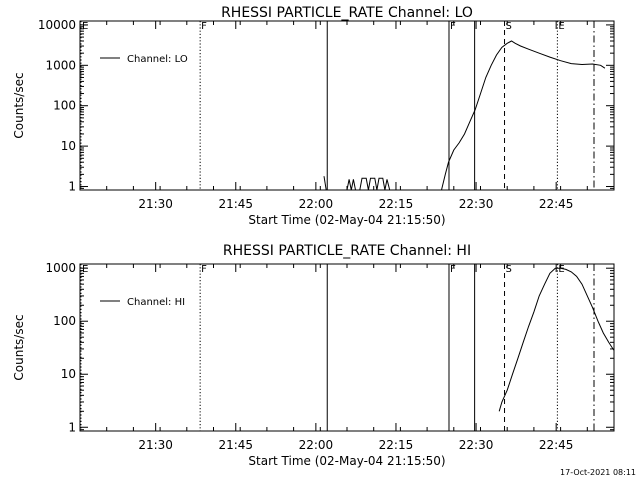  What do you see at coordinates (598, 472) in the screenshot?
I see `footer-date: 17-Oct-2021 08:11` at bounding box center [598, 472].